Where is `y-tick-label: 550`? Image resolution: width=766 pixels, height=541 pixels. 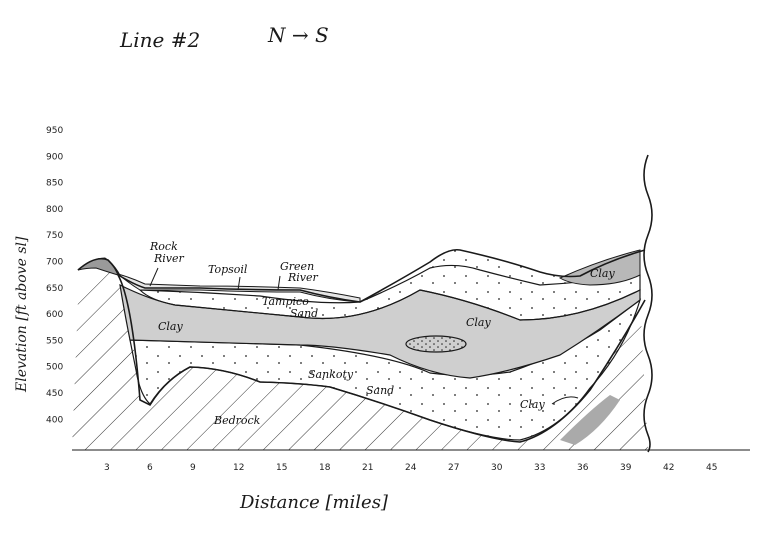 y-tick-label: 550 is located at coordinates (54, 341).